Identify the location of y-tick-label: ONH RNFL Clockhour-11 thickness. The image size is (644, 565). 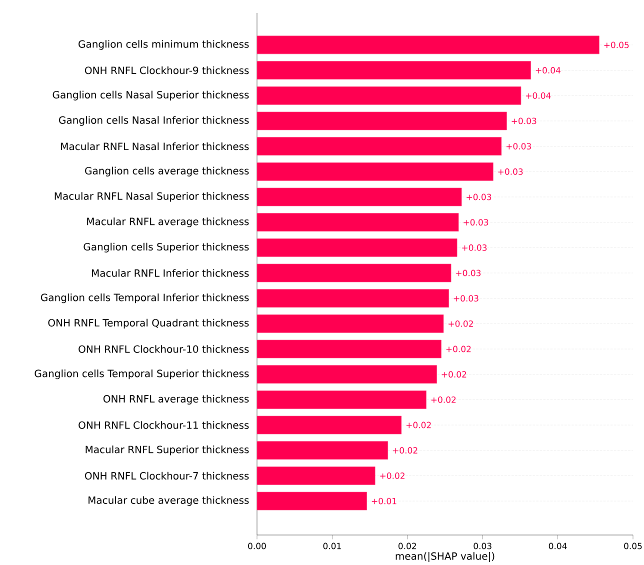
(163, 425).